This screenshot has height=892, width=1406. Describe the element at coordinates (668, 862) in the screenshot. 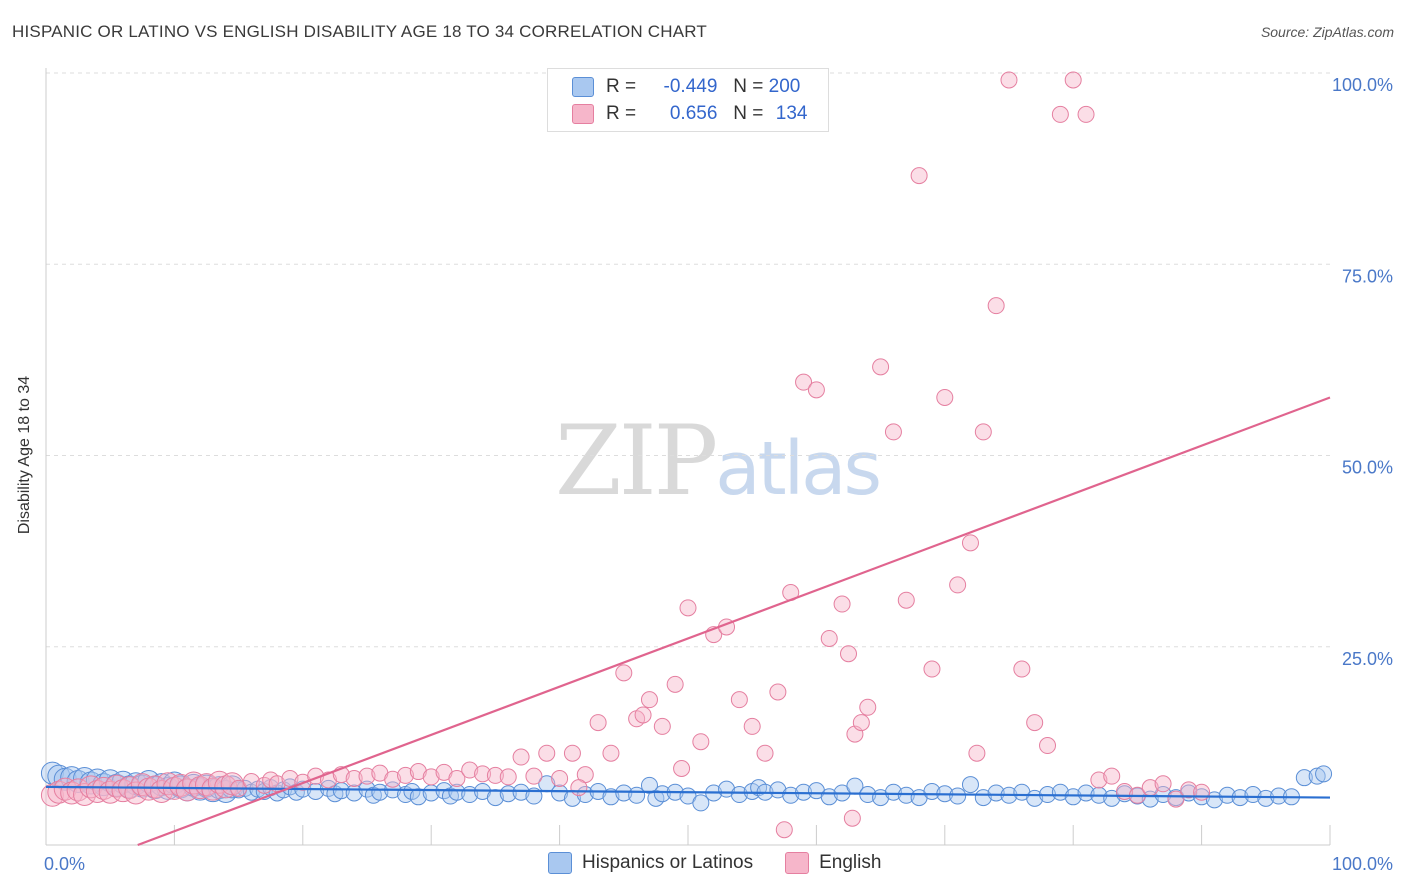

I see `legend-label-hispanic: Hispanics or Latinos` at that location.